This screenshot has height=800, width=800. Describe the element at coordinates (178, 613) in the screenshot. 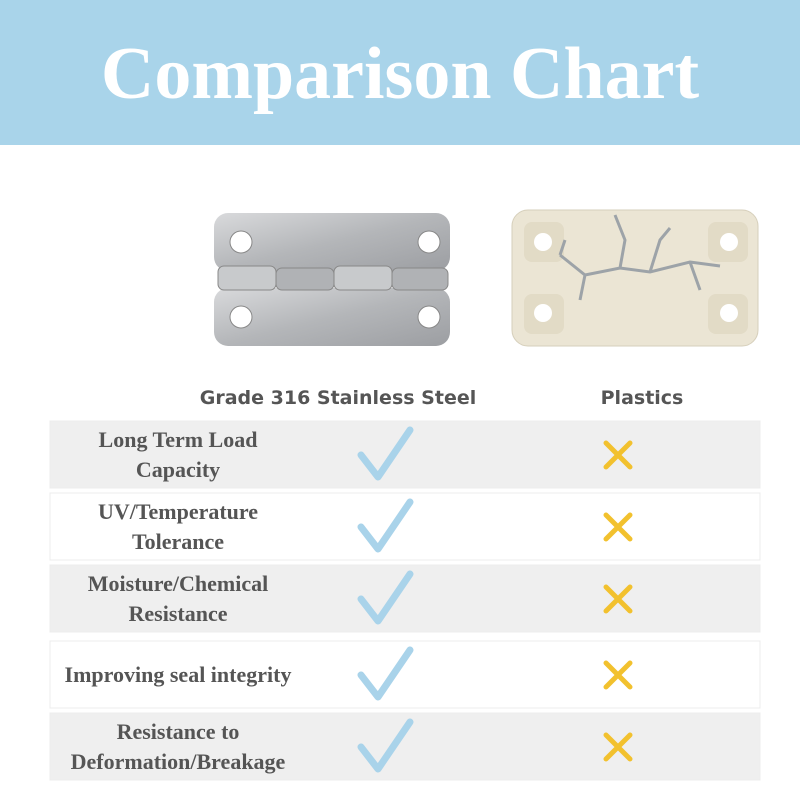

I see `row-label: Resistance` at that location.